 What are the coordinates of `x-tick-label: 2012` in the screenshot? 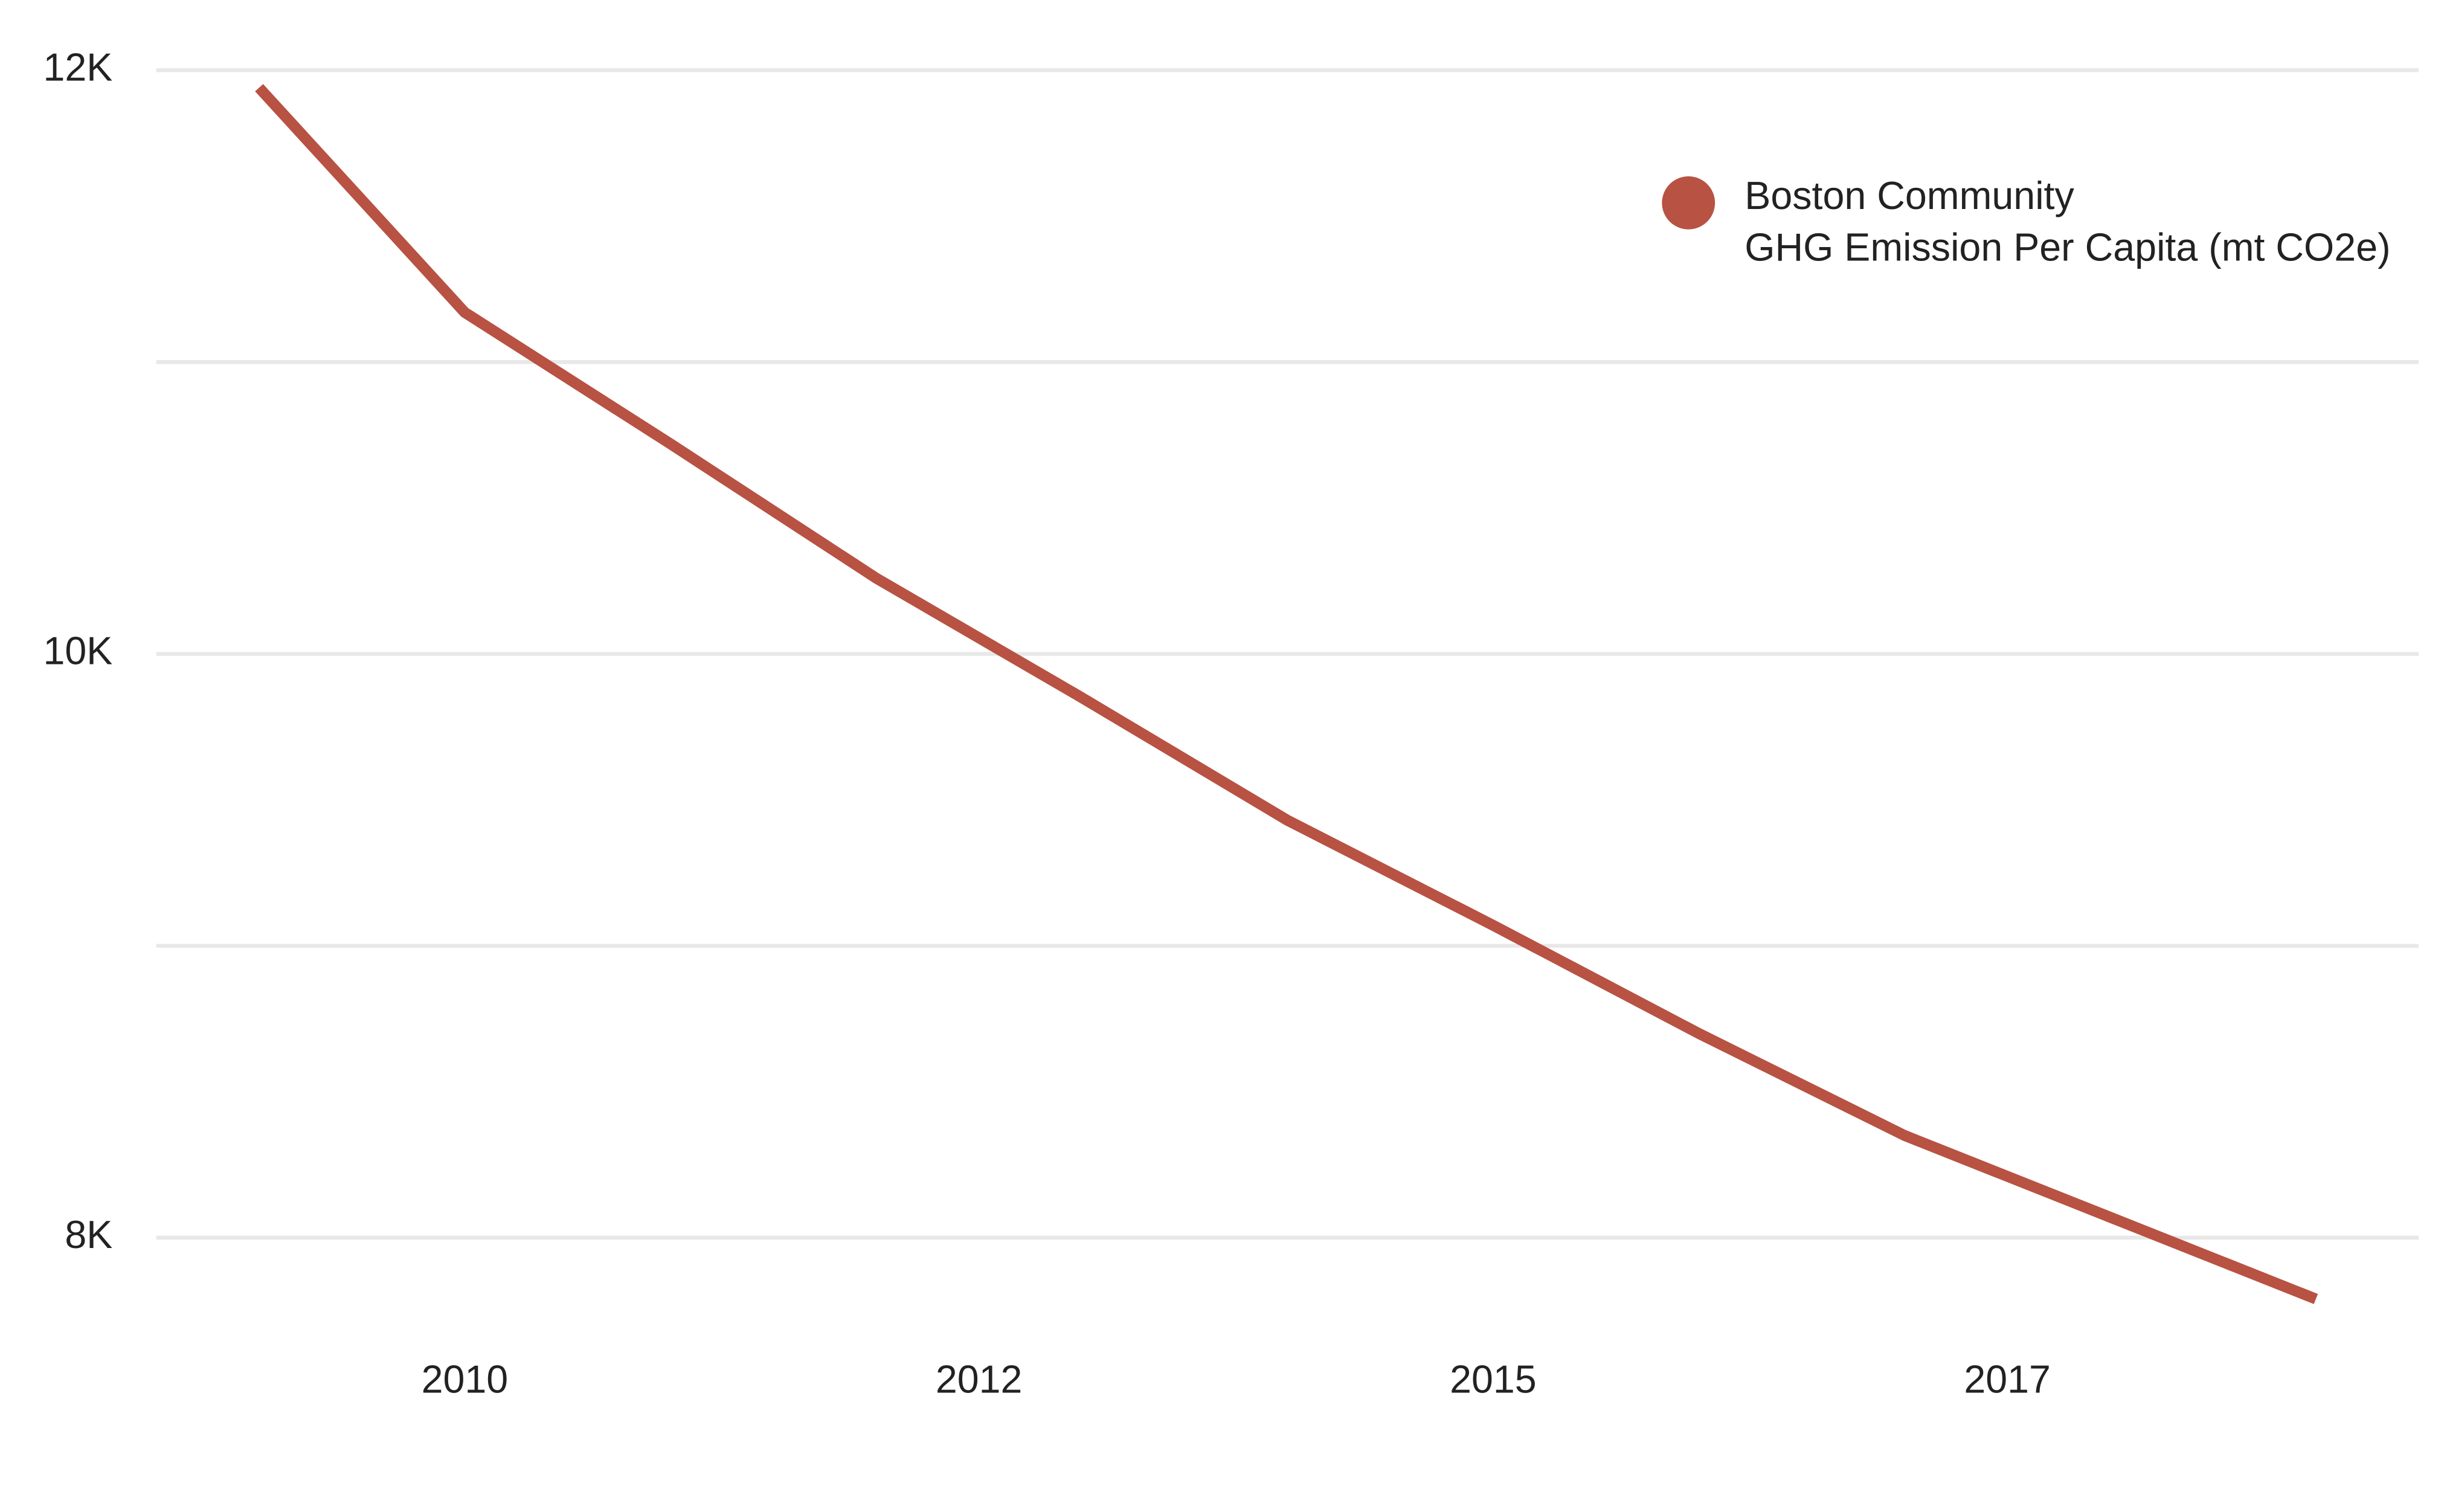 It's located at (979, 1379).